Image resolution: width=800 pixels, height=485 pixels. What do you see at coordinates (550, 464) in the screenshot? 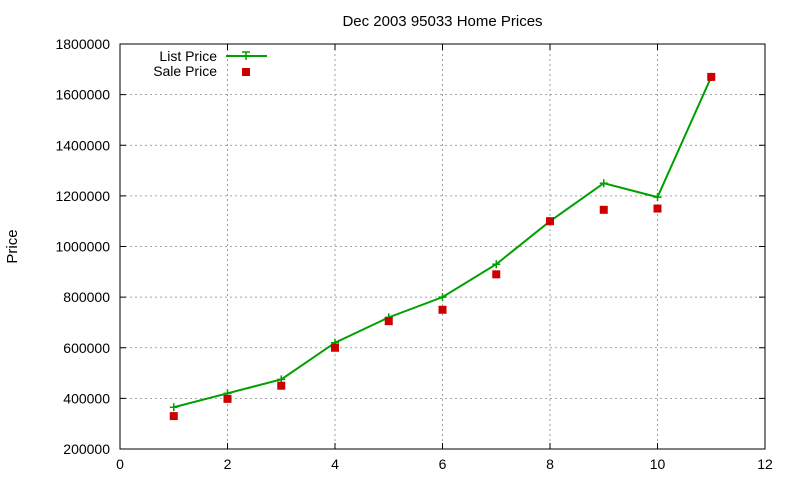
I see `x-tick-label: 8` at bounding box center [550, 464].